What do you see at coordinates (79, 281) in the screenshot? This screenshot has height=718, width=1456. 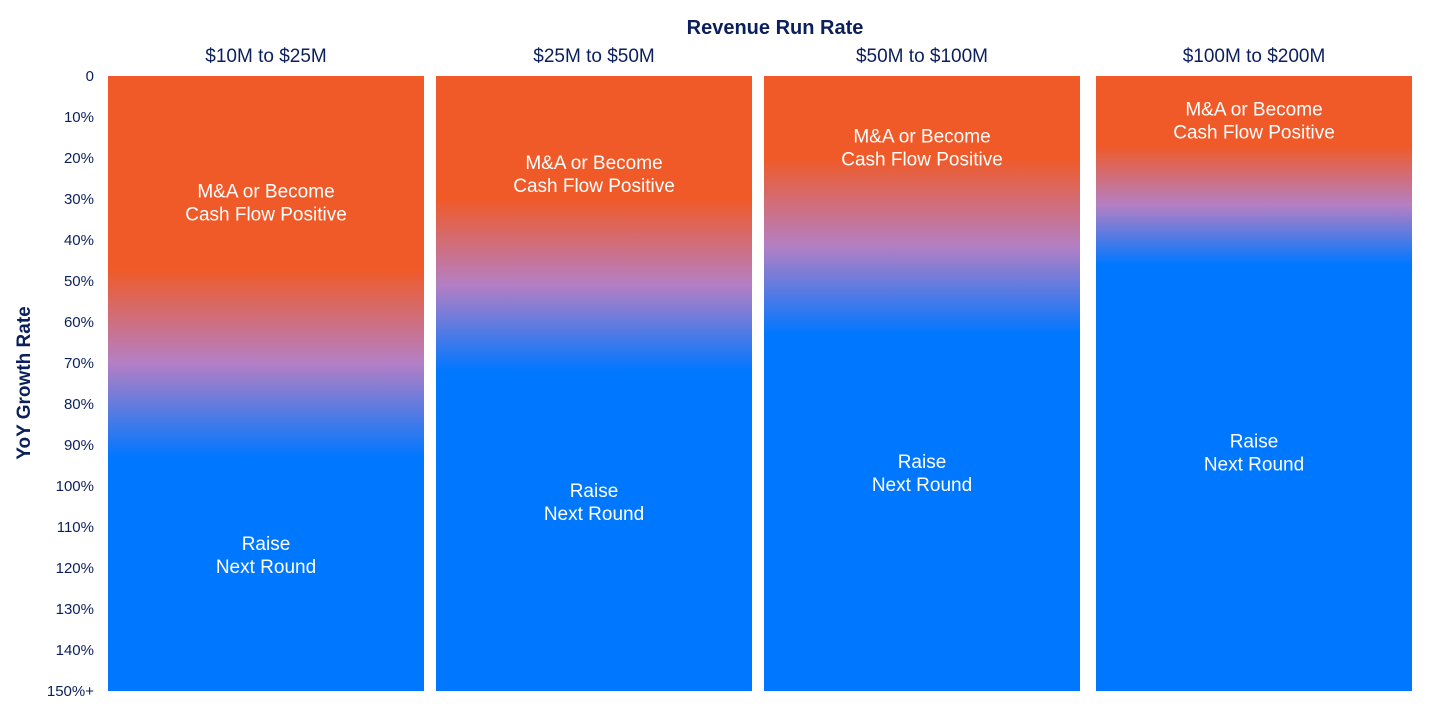 I see `y-tick-label: 50%` at bounding box center [79, 281].